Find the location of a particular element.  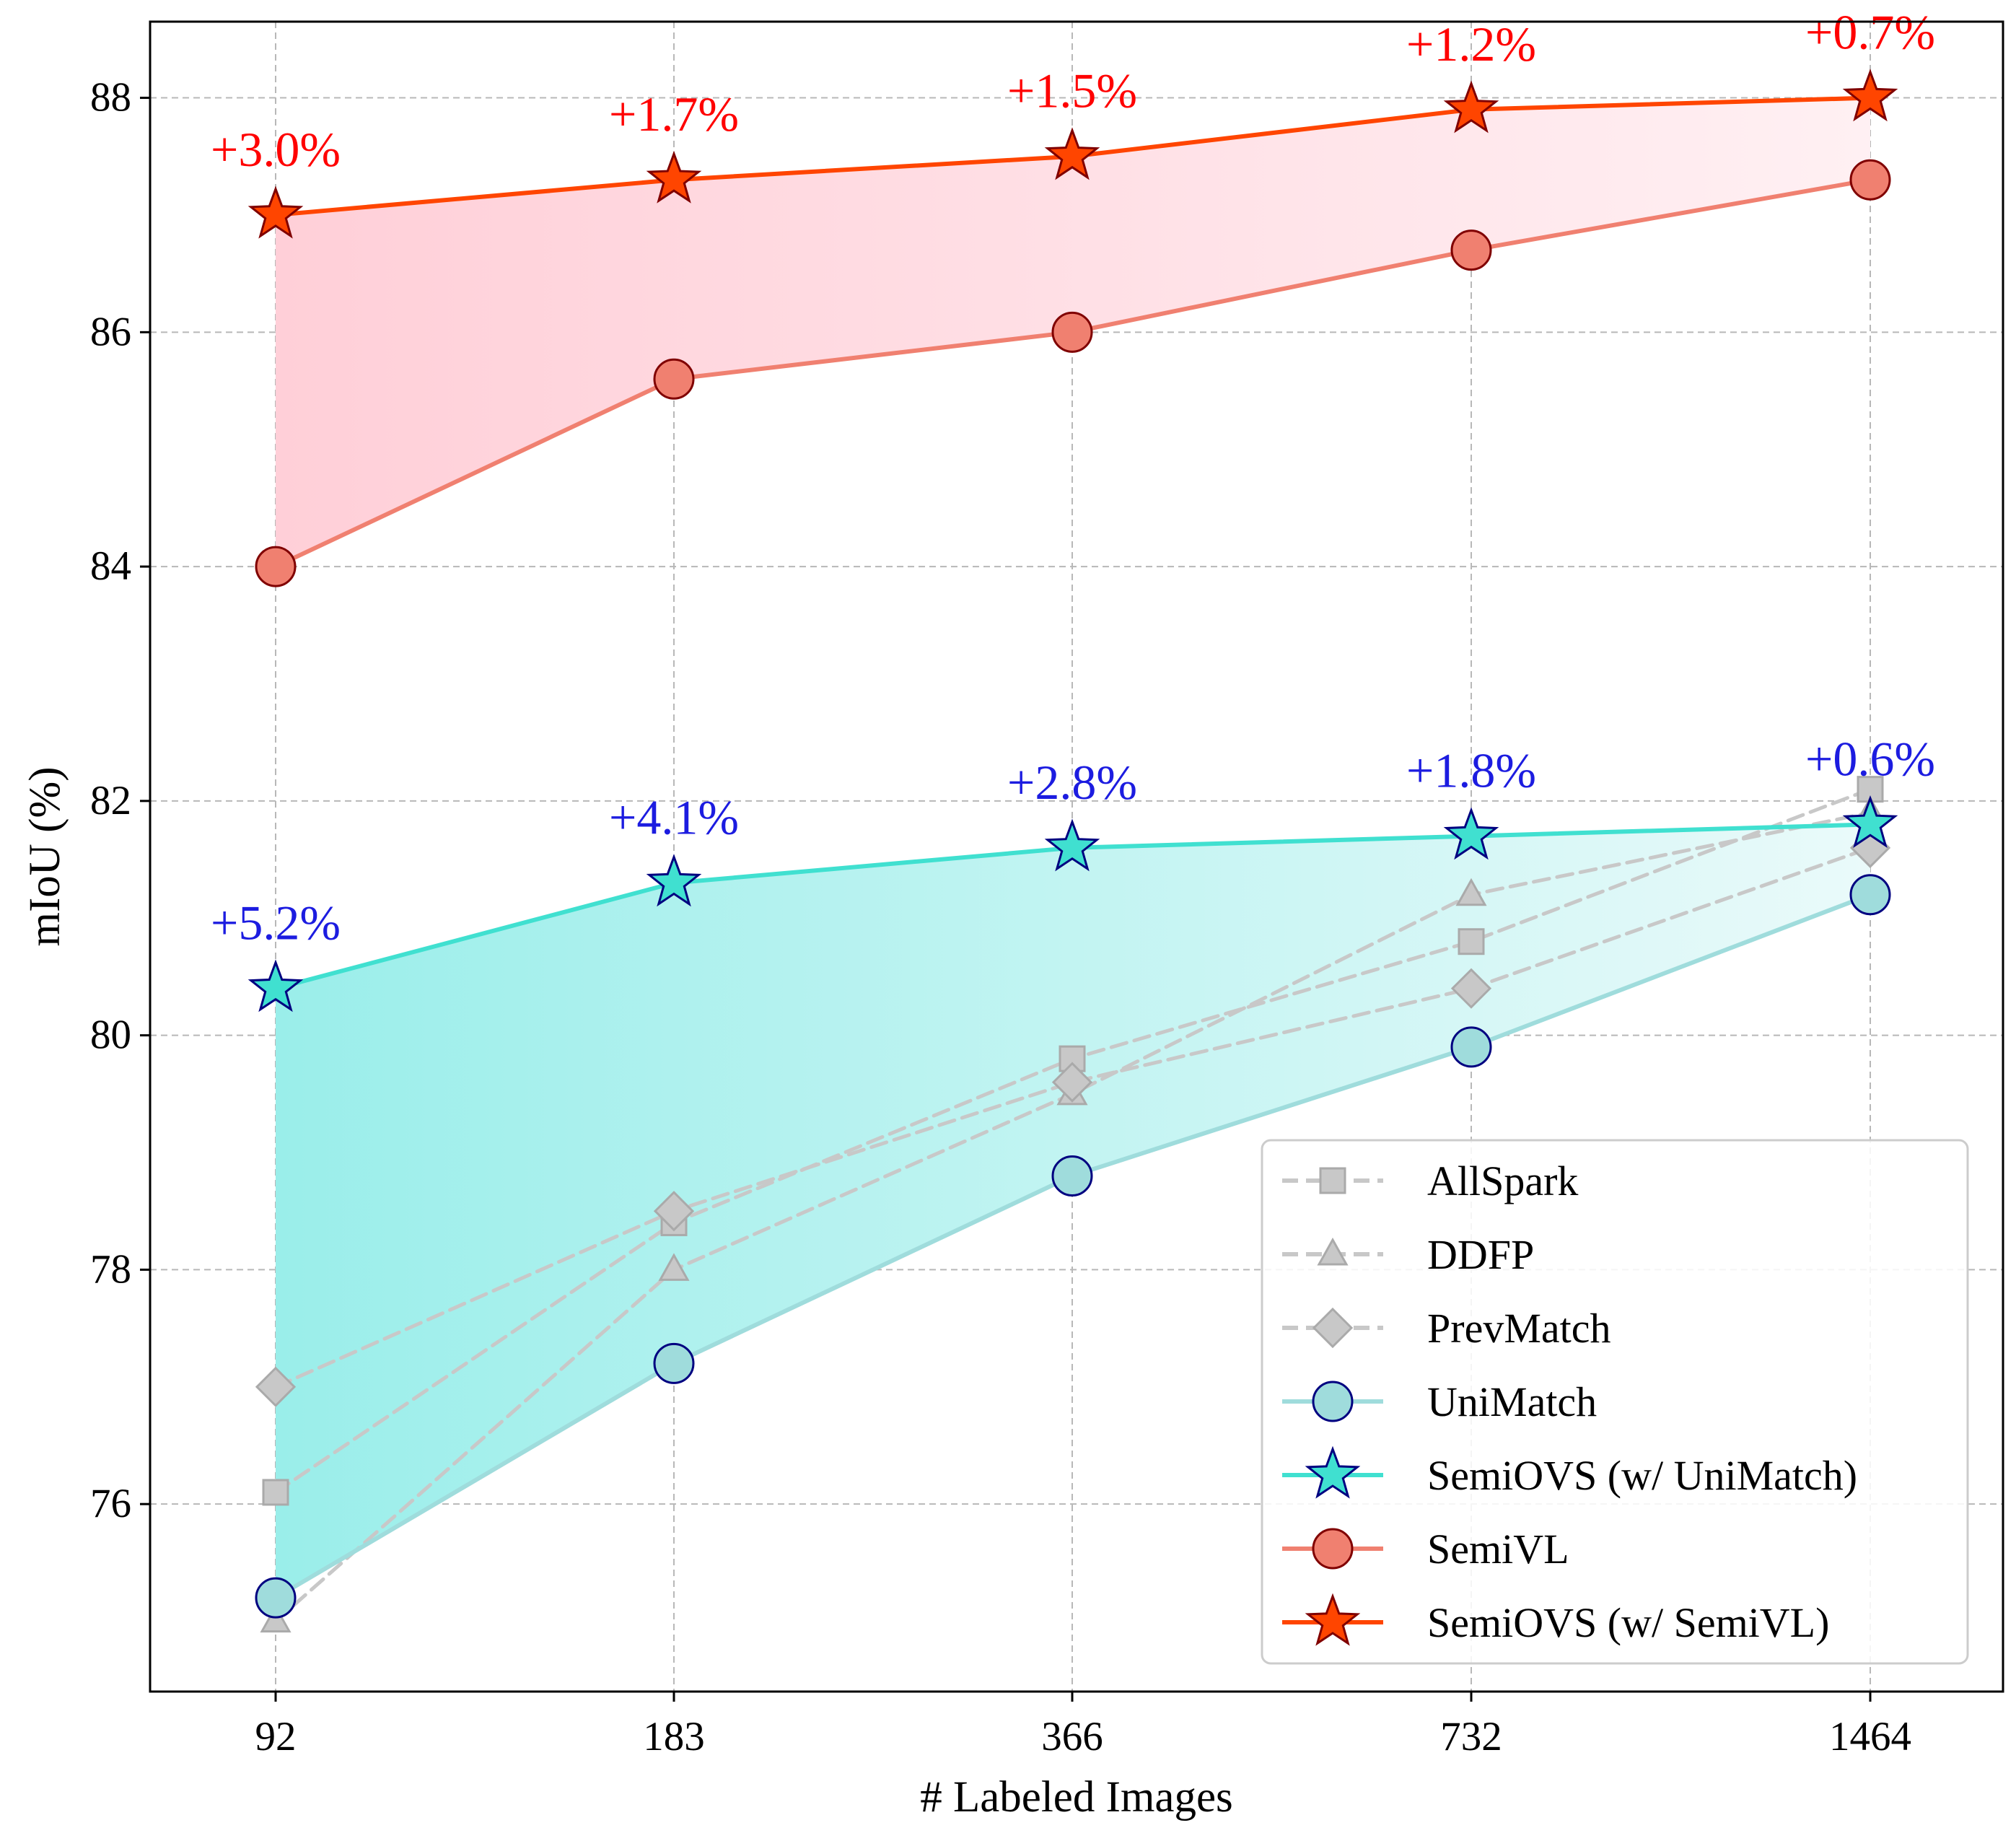

x-tick-label-92: 92 is located at coordinates (276, 1736).